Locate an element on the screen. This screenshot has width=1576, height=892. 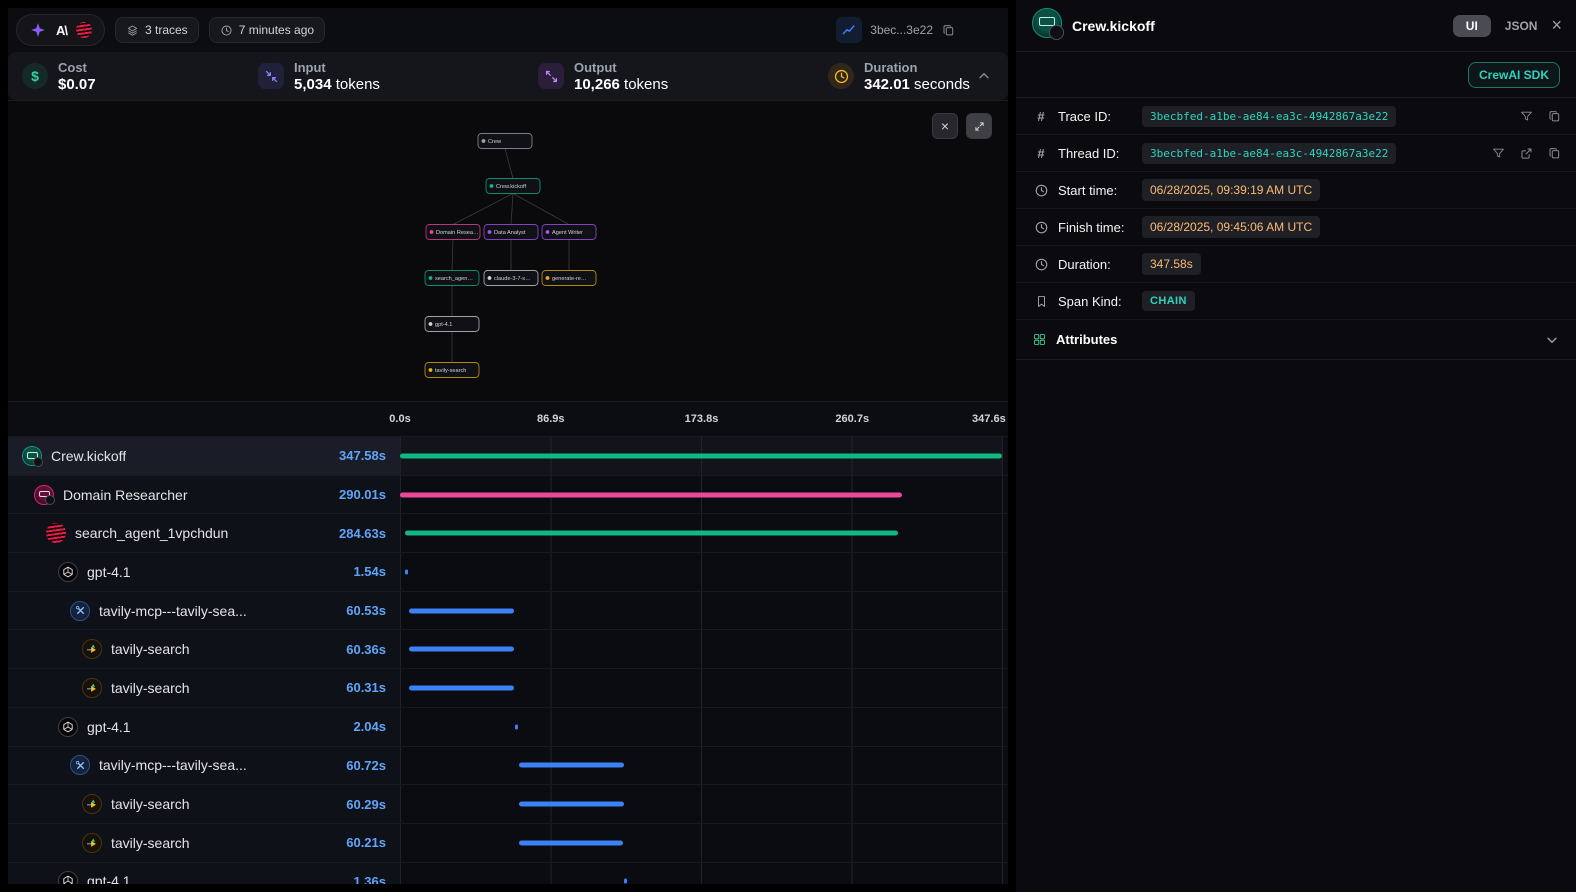
close-panel-button: × is located at coordinates (1556, 25).